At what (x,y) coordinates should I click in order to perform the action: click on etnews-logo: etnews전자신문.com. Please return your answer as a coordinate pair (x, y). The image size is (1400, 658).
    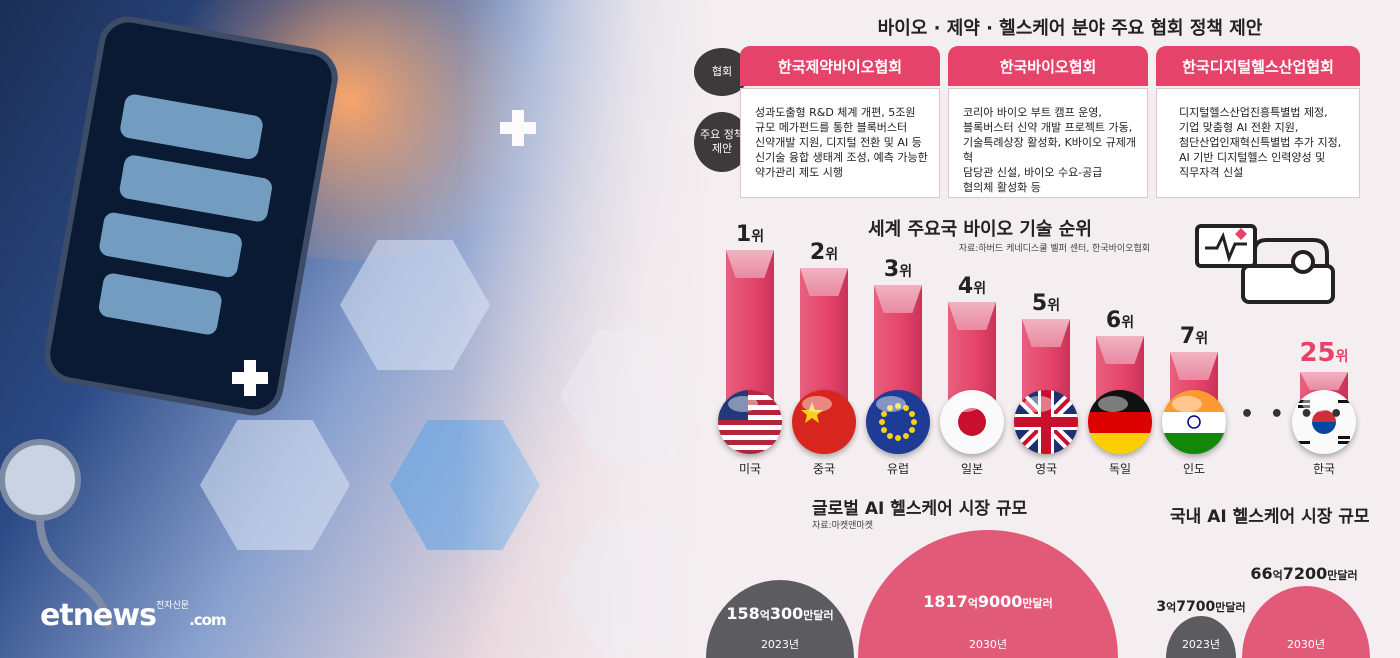
    Looking at the image, I should click on (133, 615).